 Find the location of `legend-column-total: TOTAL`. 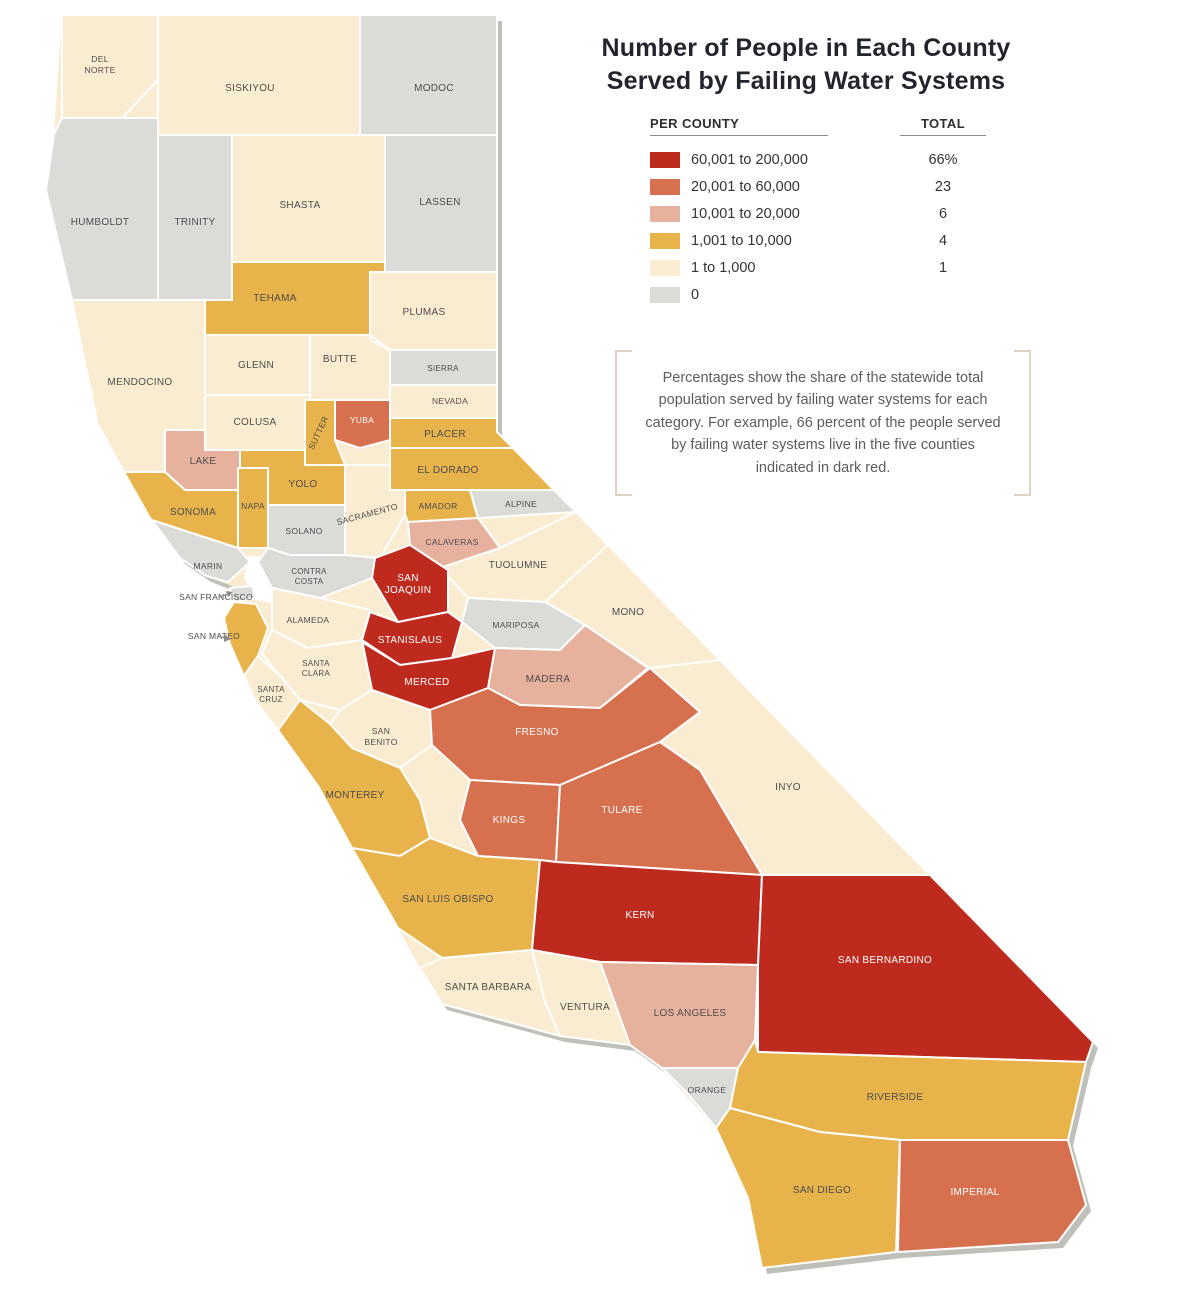

legend-column-total: TOTAL is located at coordinates (943, 126).